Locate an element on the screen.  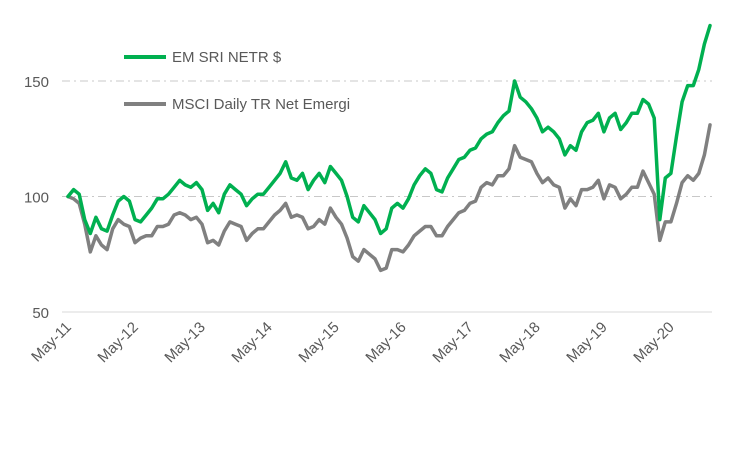
legend: EM SRI NETR $ MSCI Daily TR Net Emergi is located at coordinates (237, 81).